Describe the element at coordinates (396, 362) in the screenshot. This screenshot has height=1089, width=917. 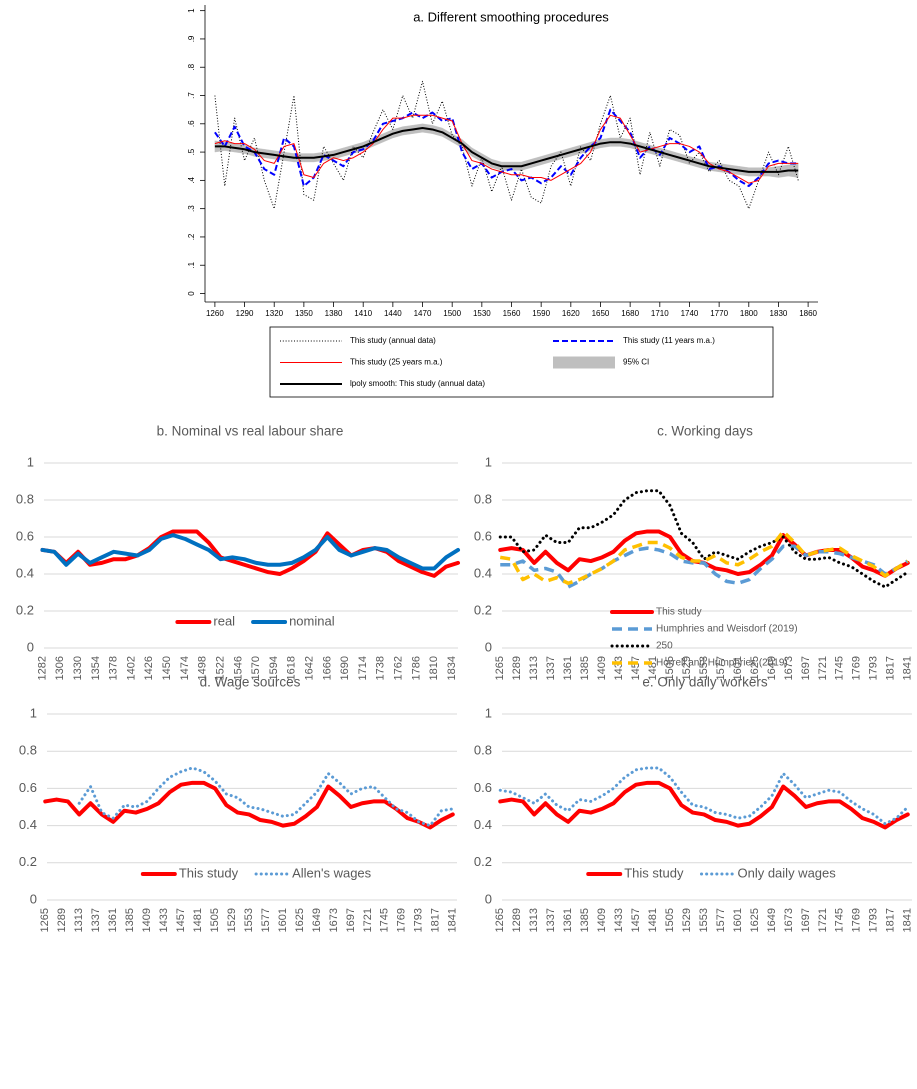
I see `legend-label: This study (25 years m.a.)` at that location.